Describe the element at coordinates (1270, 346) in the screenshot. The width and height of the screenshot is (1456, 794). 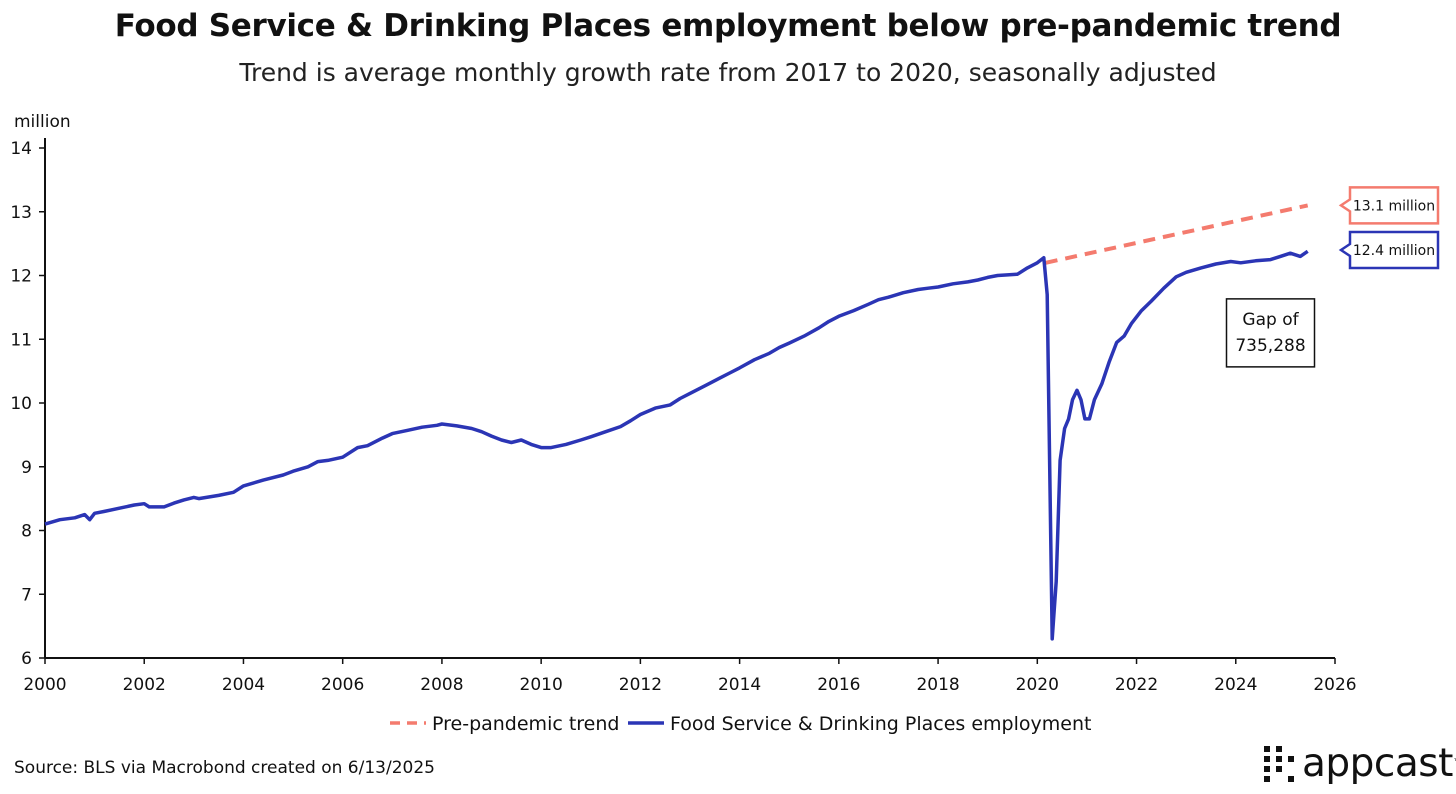
I see `gap-annotation-text: 735,288` at that location.